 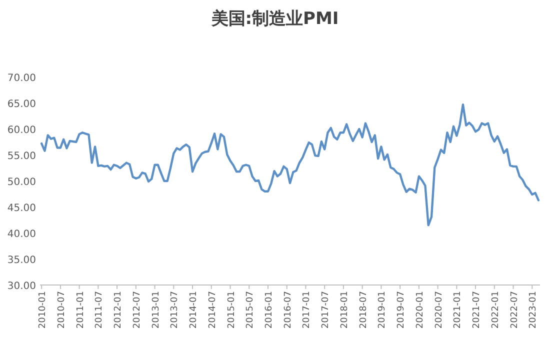 I want to click on y-tick-label: 65.00, so click(x=21, y=104).